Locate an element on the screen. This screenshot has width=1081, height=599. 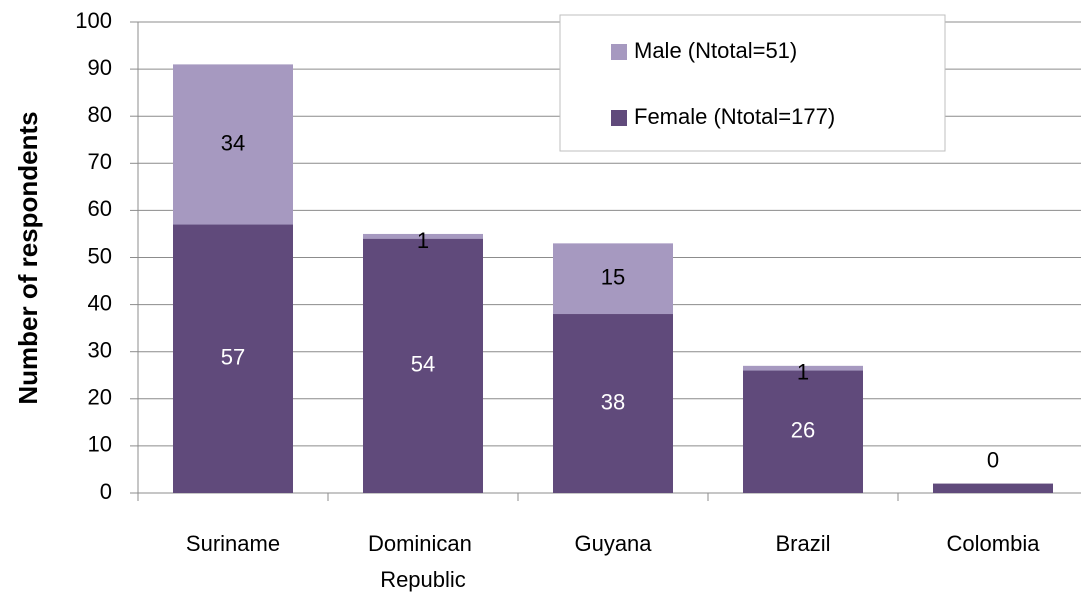
data-label: 57 is located at coordinates (233, 357).